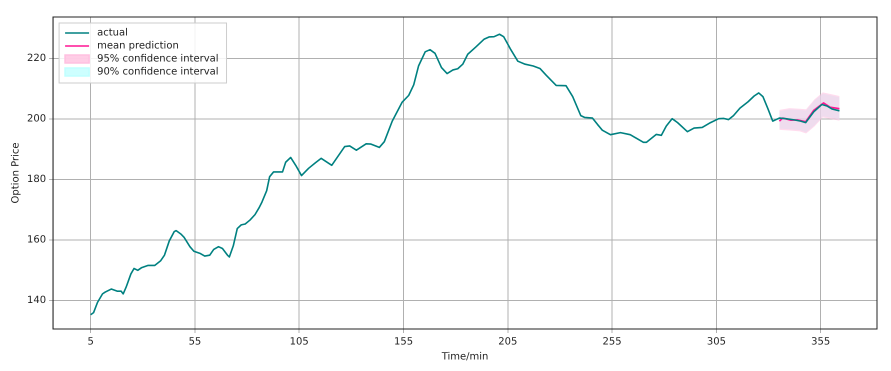  What do you see at coordinates (90, 342) in the screenshot?
I see `x-tick-label: 5` at bounding box center [90, 342].